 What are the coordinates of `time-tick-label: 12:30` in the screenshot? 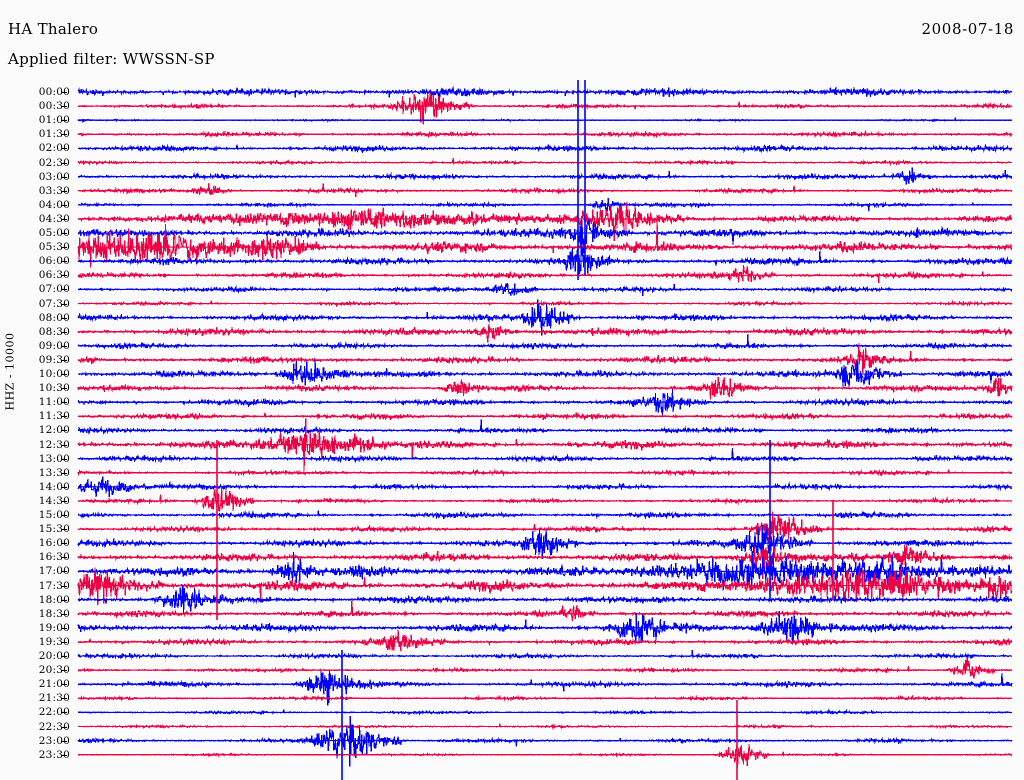 It's located at (54, 444).